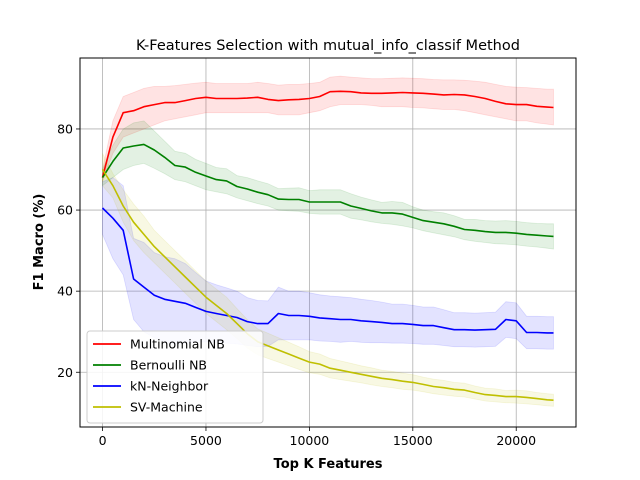 Image resolution: width=640 pixels, height=480 pixels. I want to click on legend-box, so click(175, 377).